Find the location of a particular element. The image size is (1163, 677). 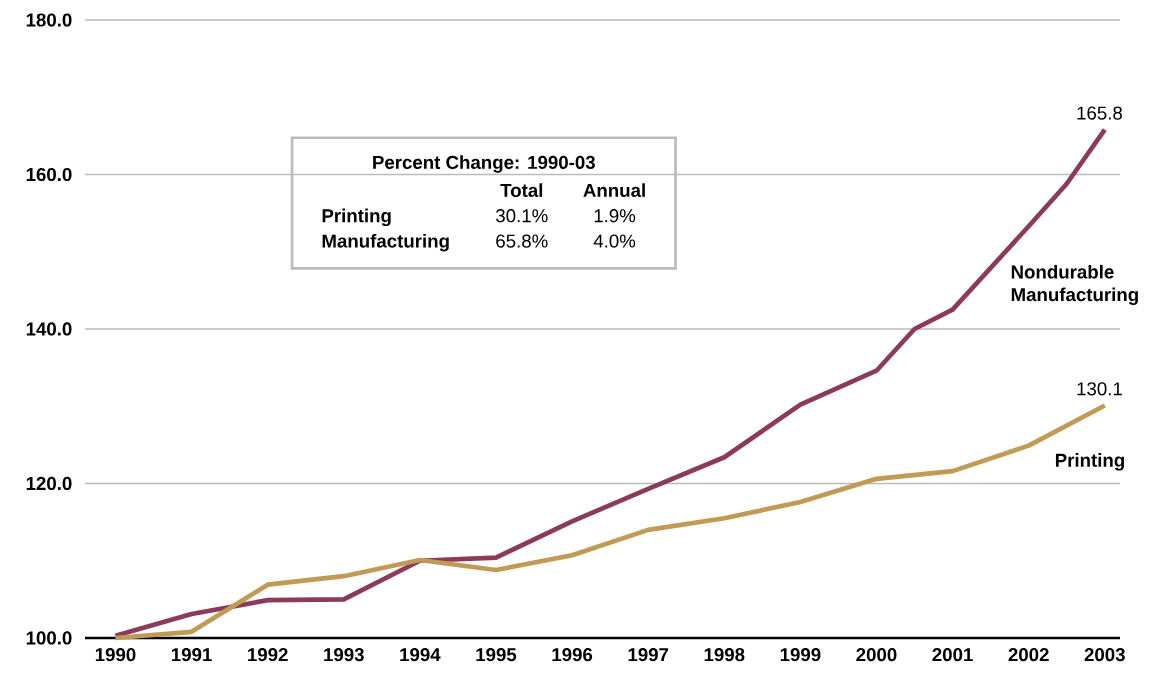

annotation: 1.9% is located at coordinates (615, 216).